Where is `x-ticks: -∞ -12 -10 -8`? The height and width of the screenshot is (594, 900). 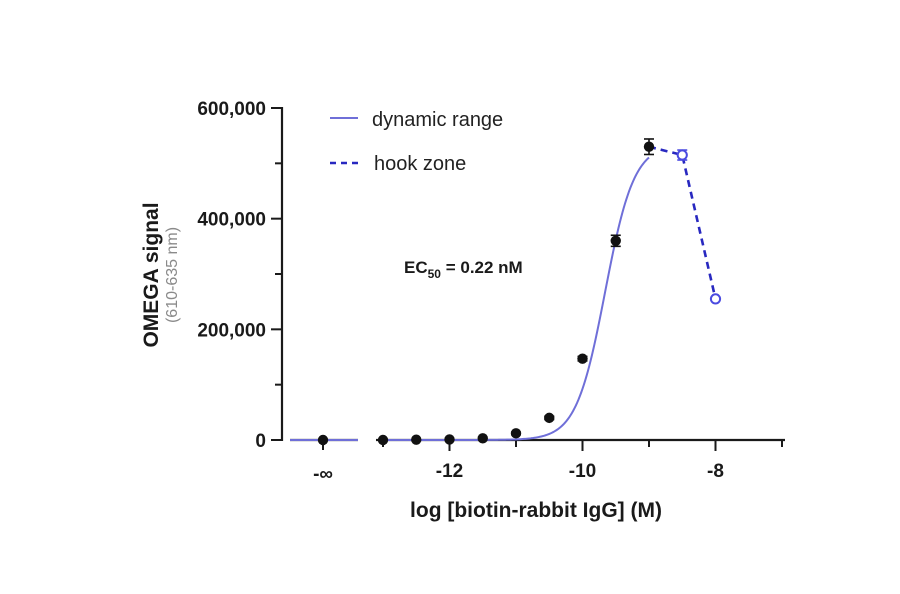
x-ticks: -∞ -12 -10 -8 is located at coordinates (548, 462).